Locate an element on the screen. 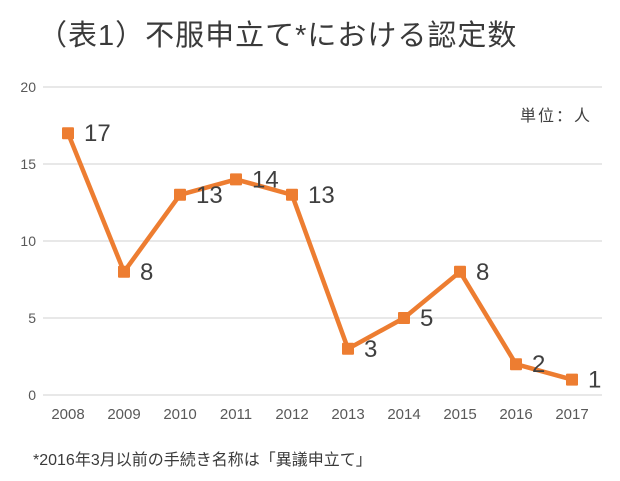 Image resolution: width=620 pixels, height=481 pixels. data-point-label: 14 is located at coordinates (265, 179).